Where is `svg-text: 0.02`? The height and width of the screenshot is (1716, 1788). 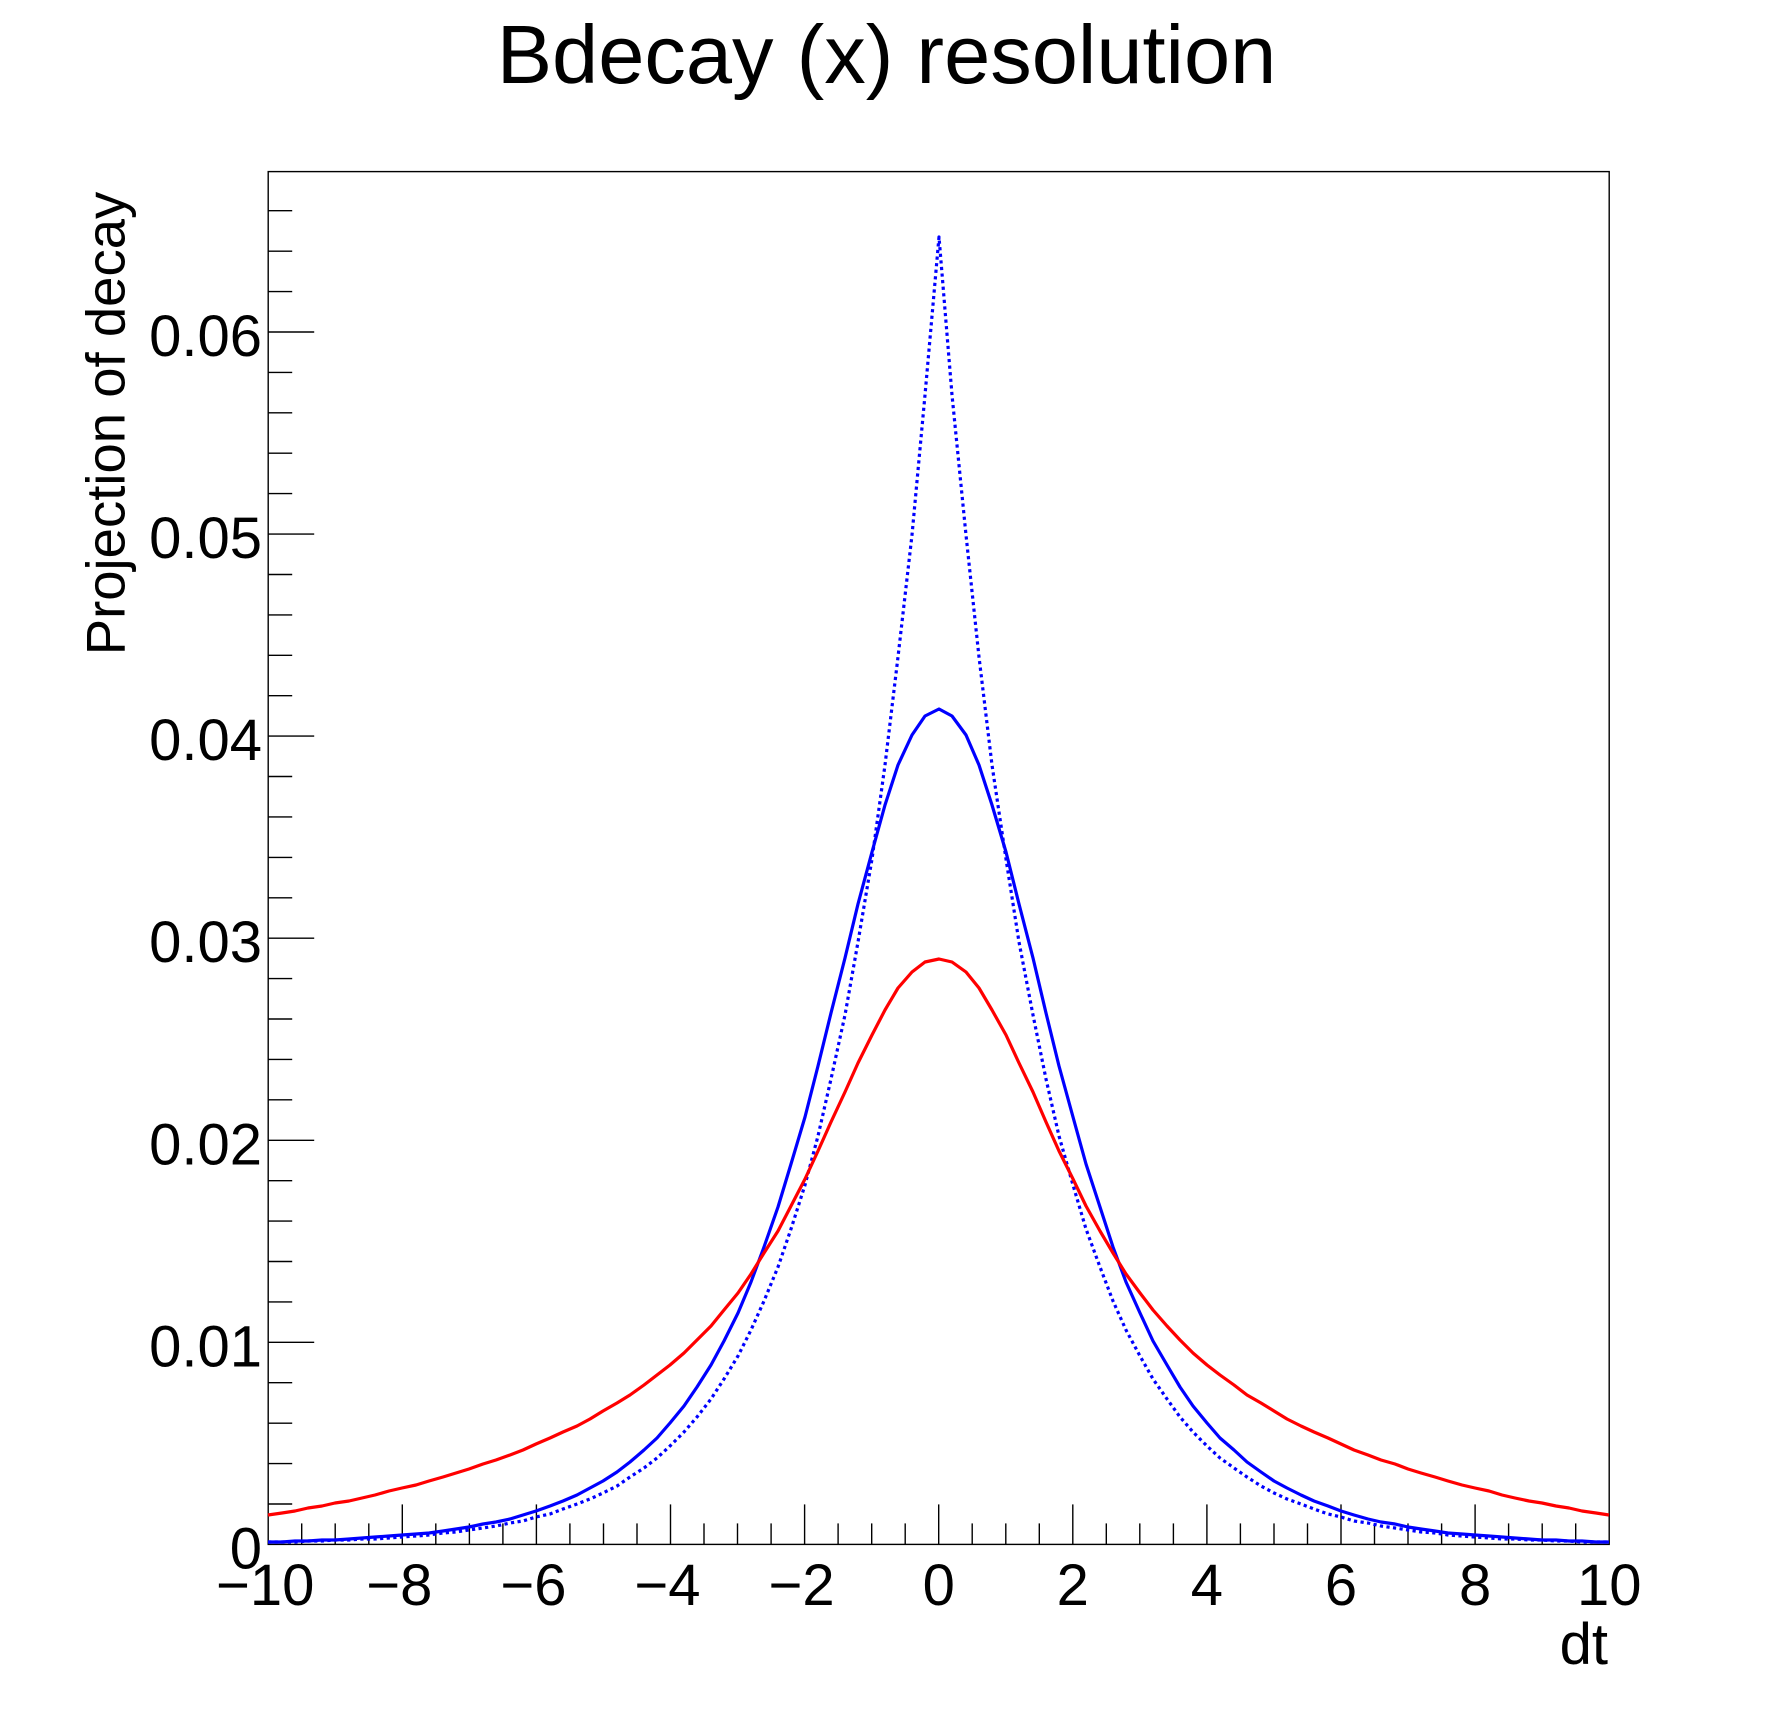
svg-text: 0.02 is located at coordinates (205, 1144).